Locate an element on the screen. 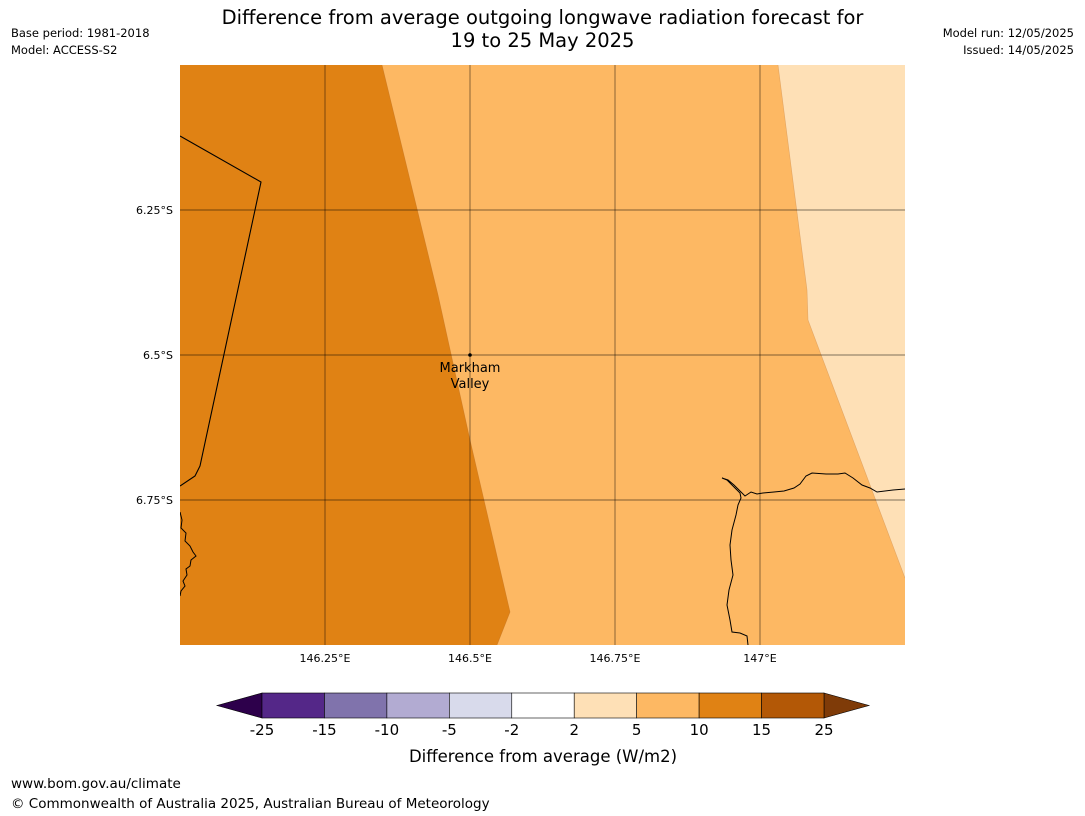  lon-label-147: 147°E is located at coordinates (759, 658).